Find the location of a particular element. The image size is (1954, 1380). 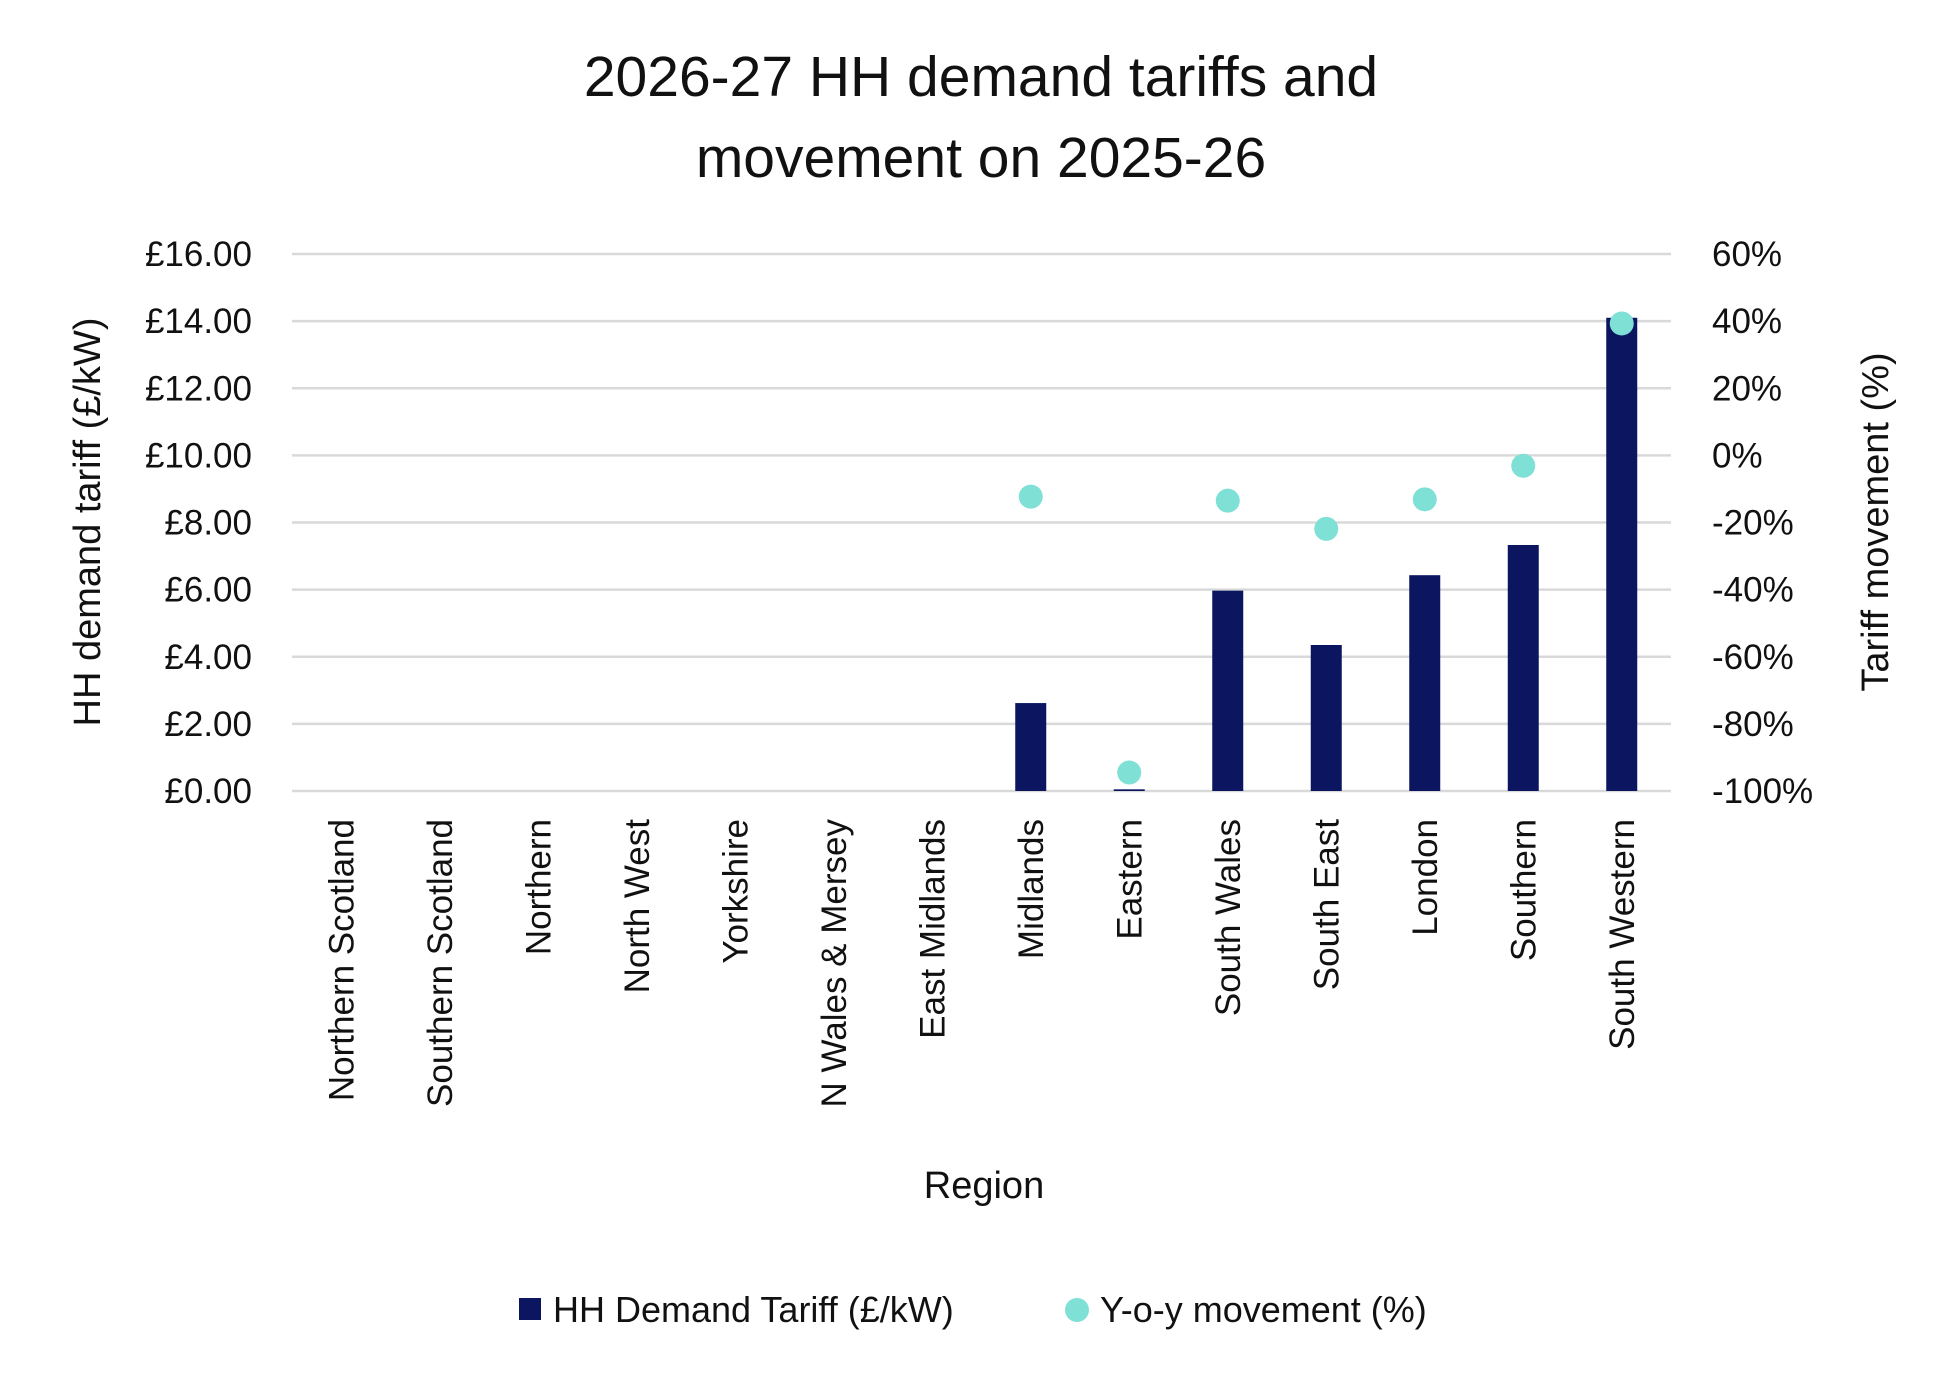

y2-axis-label: Tariff movement (%) is located at coordinates (1876, 521).